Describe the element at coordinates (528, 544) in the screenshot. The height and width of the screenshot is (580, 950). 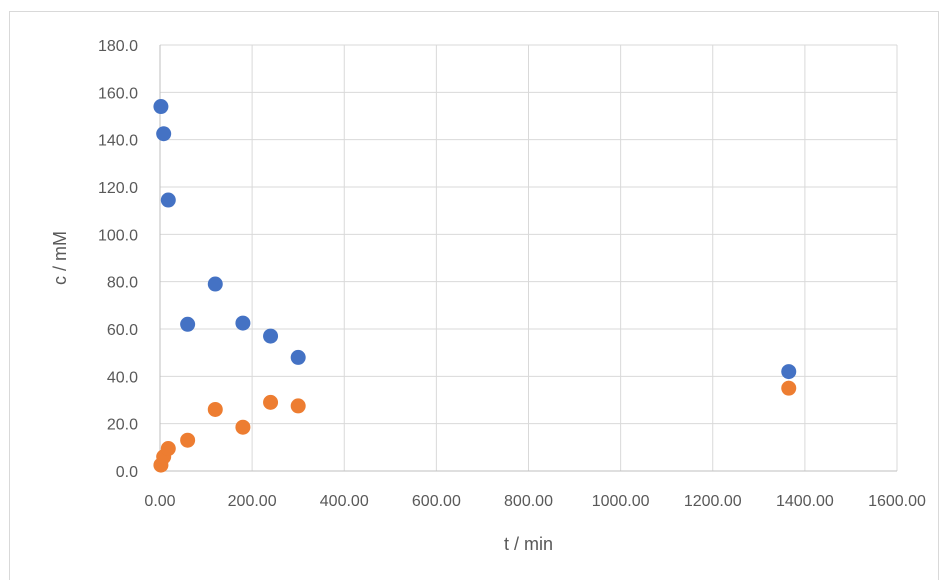
I see `x-axis-title: t / min` at that location.